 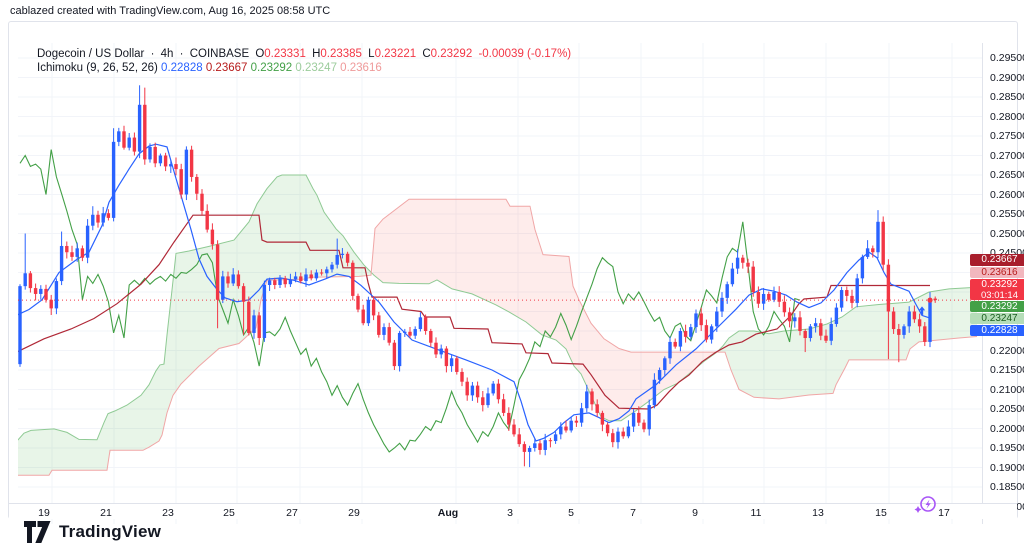 What do you see at coordinates (92, 532) in the screenshot?
I see `tradingview-logo: TradingView` at bounding box center [92, 532].